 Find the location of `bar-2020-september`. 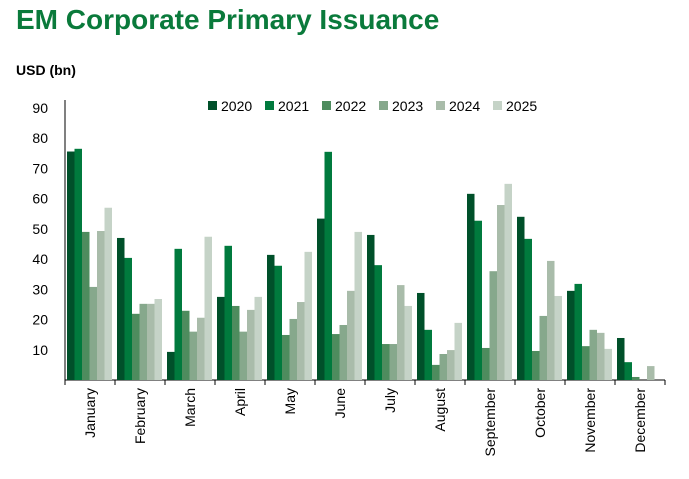

bar-2020-september is located at coordinates (471, 286).